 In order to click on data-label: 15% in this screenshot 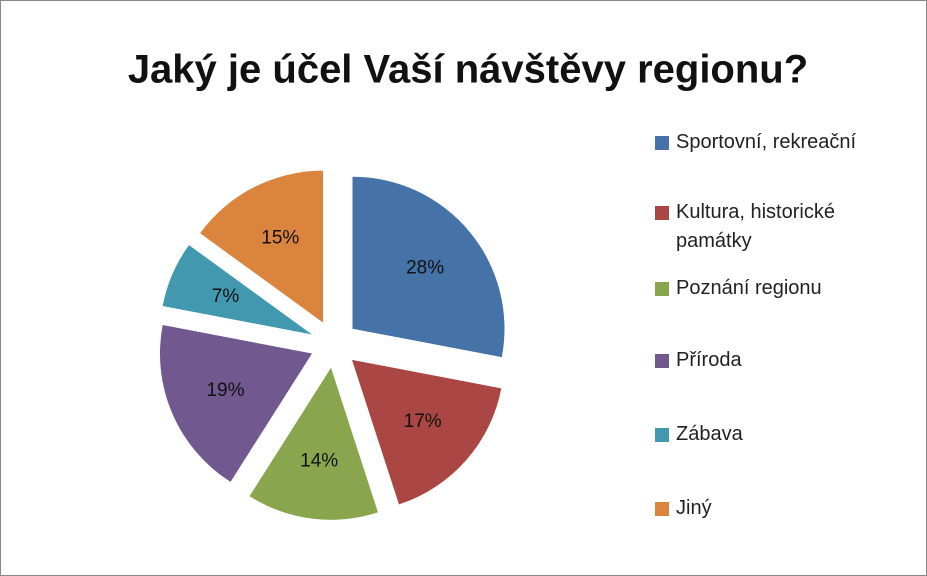, I will do `click(280, 238)`.